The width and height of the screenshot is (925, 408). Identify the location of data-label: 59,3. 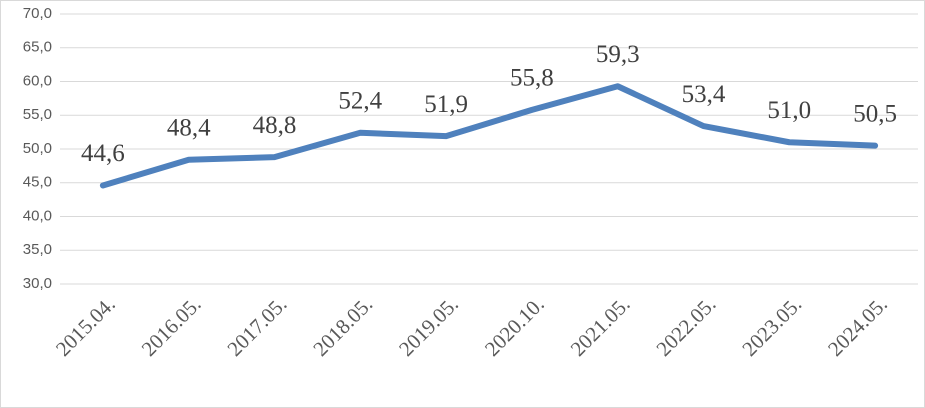
(618, 54).